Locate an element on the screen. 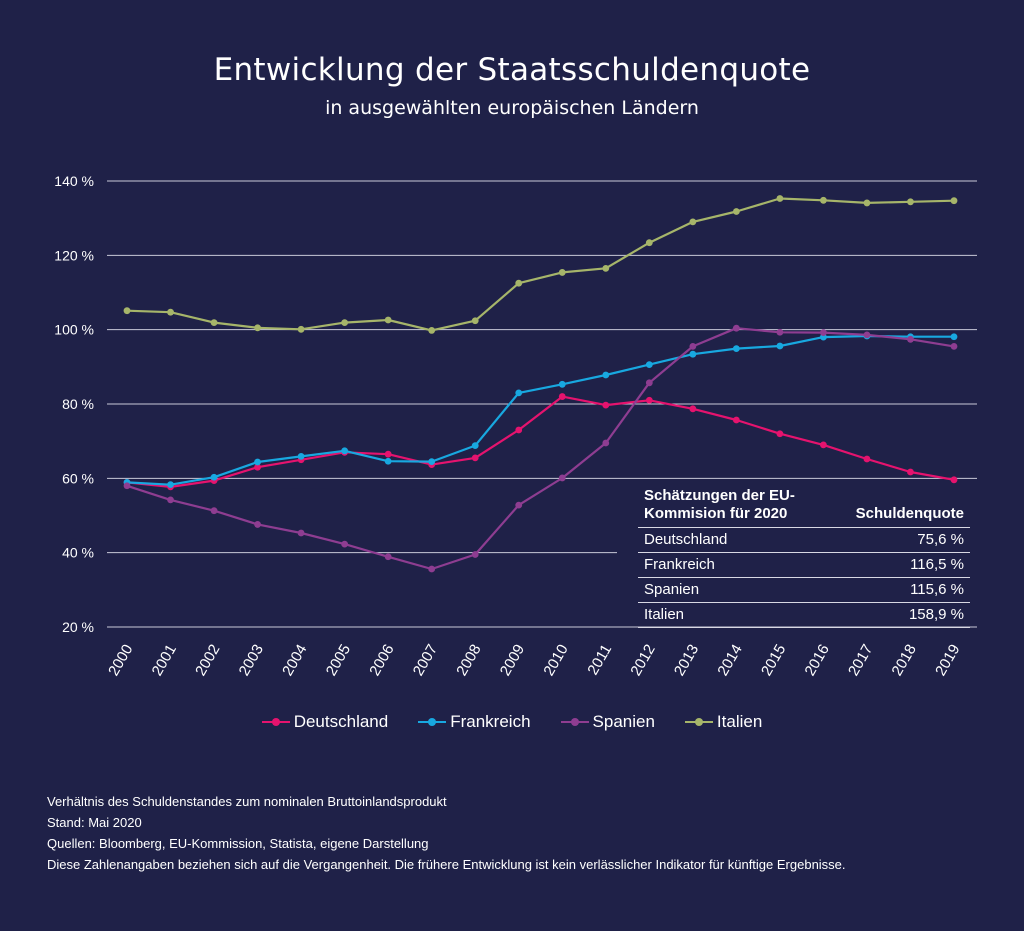 The width and height of the screenshot is (1024, 931). table-row-value: 75,6 % is located at coordinates (940, 539).